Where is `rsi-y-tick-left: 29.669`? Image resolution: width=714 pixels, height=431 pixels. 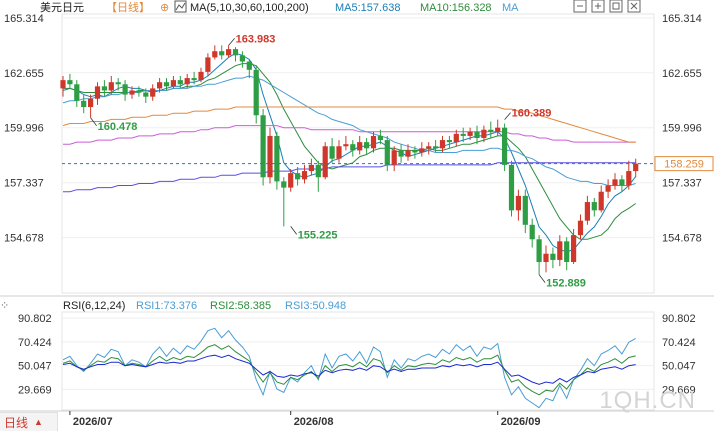 rsi-y-tick-left: 29.669 is located at coordinates (35, 390).